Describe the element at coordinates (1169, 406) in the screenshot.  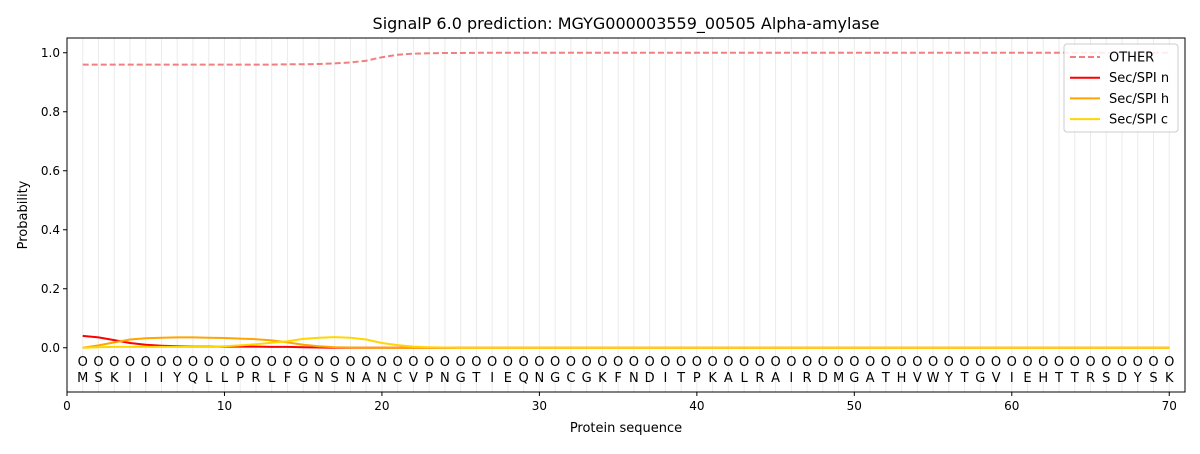
I see `x-tick-label: 70` at that location.